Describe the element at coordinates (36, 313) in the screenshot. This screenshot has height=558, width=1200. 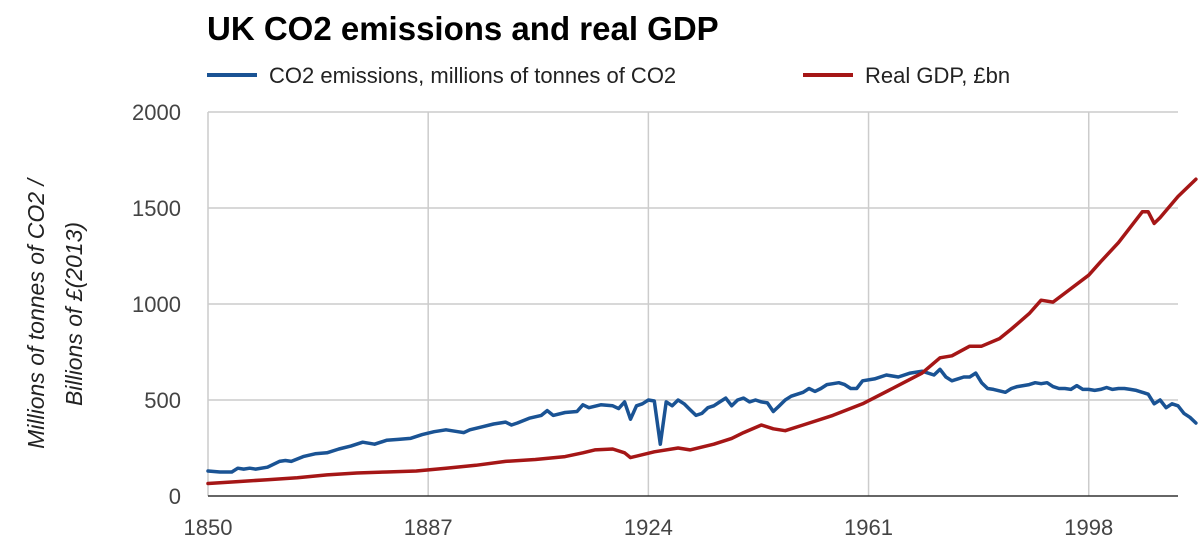
I see `y-axis-label-line: Millions of tonnes of CO2 /` at that location.